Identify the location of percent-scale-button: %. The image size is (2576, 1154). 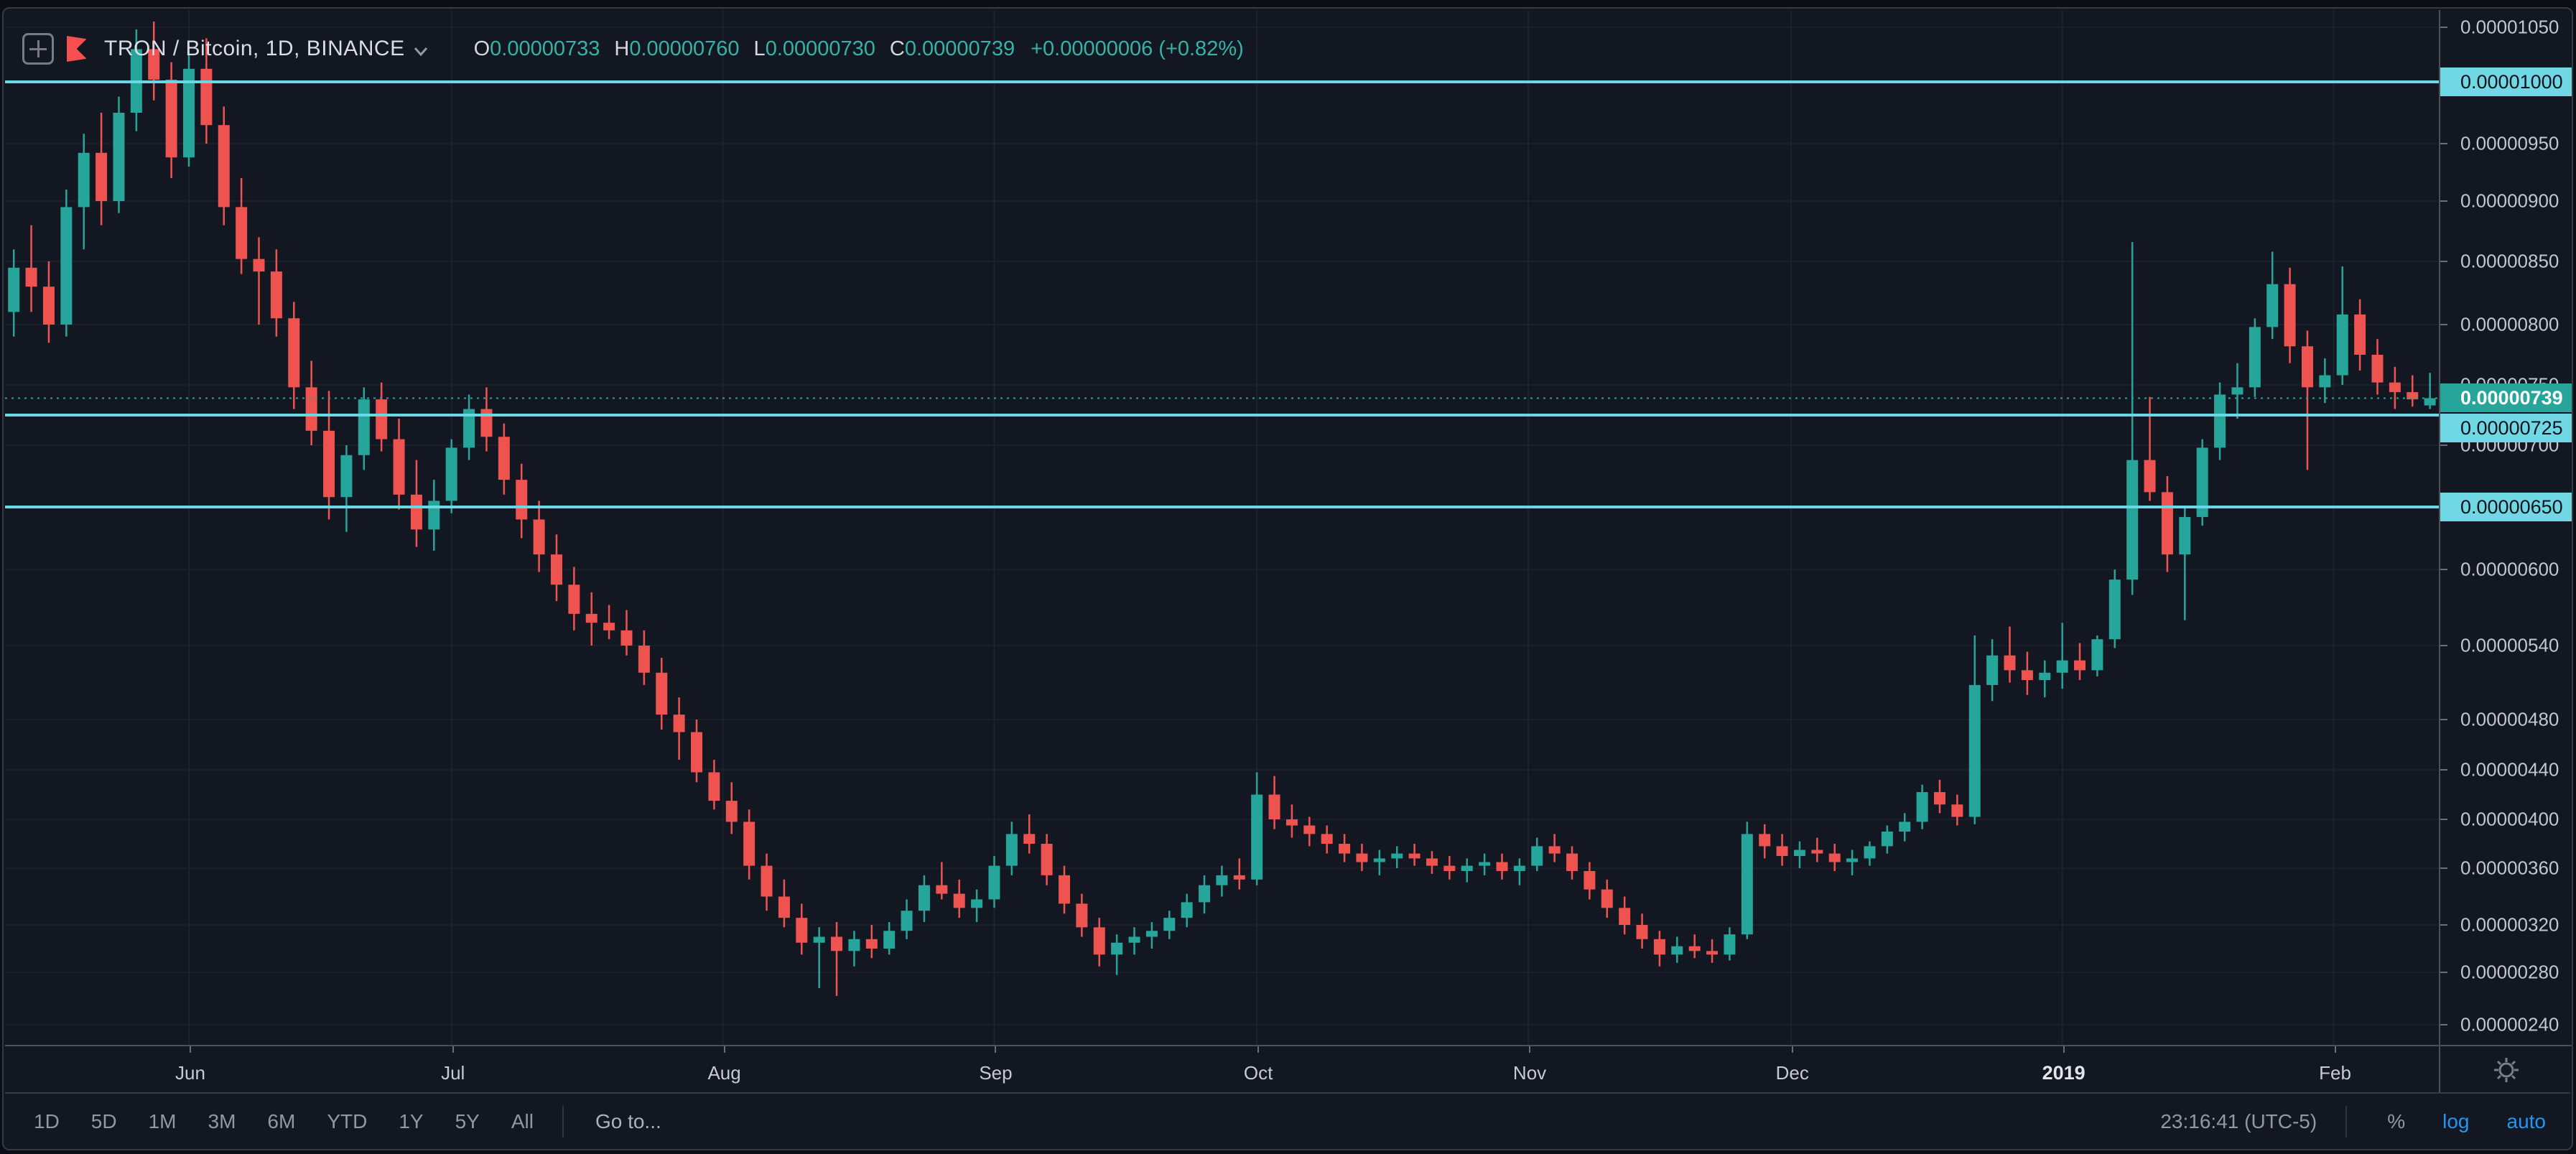
(2396, 1120).